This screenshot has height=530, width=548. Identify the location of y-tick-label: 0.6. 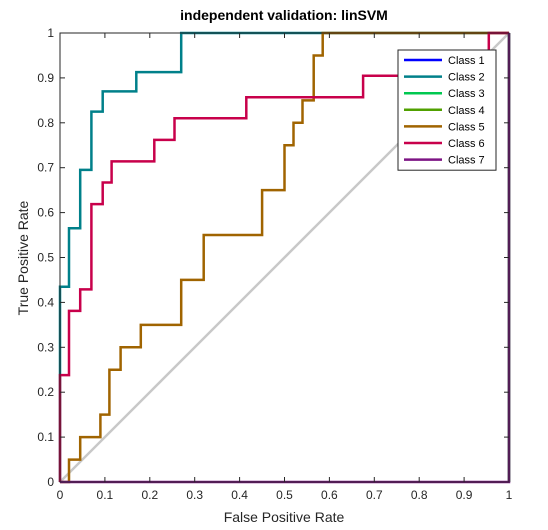
(45, 213).